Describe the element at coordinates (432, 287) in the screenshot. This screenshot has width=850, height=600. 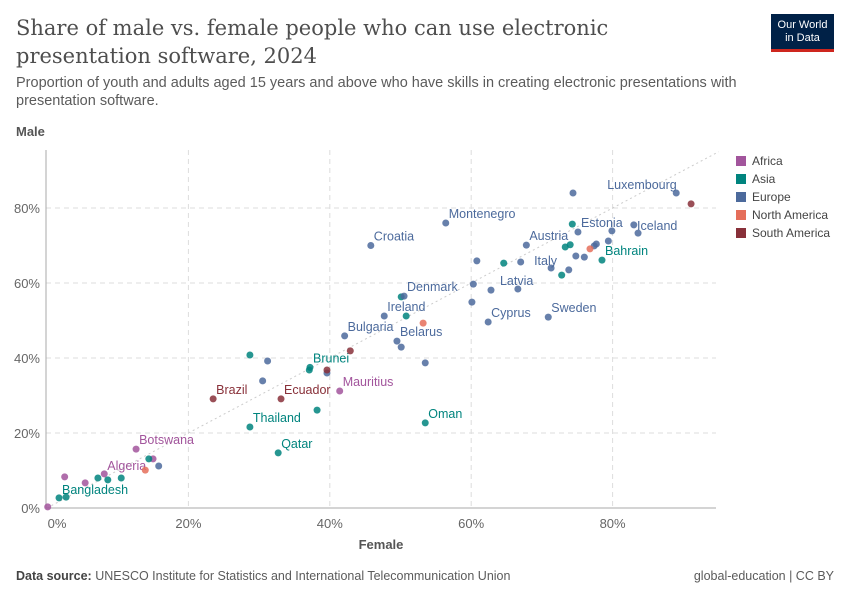
I see `point-label: Denmark` at that location.